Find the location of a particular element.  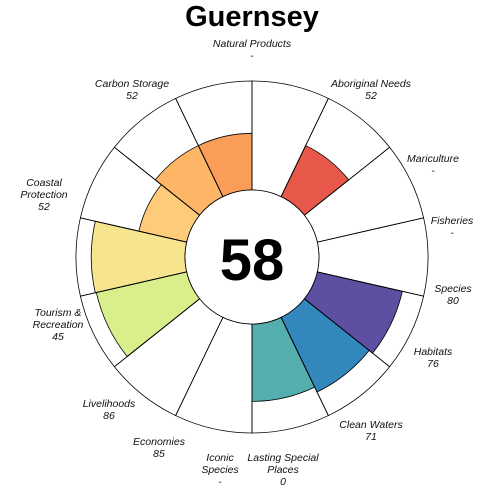

petal-label: Natural Products is located at coordinates (252, 44).